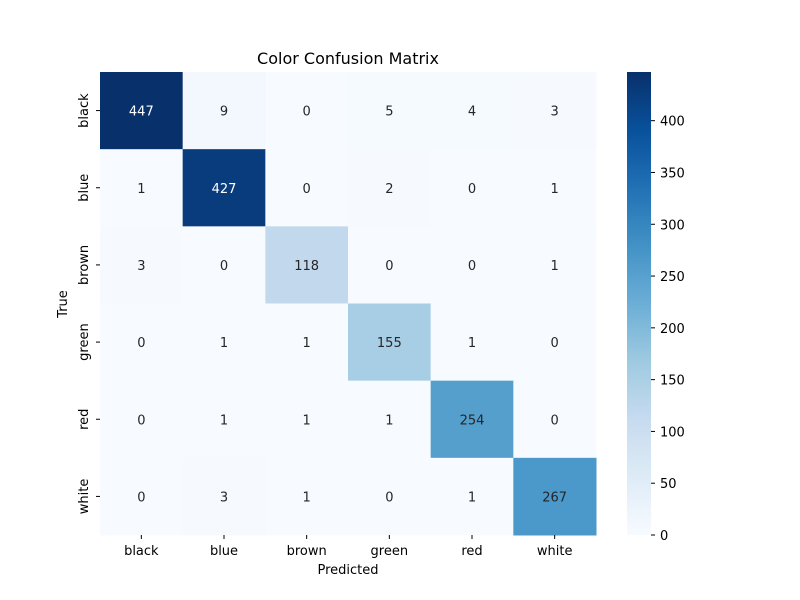  I want to click on x-axis-label: Predicted, so click(347, 570).